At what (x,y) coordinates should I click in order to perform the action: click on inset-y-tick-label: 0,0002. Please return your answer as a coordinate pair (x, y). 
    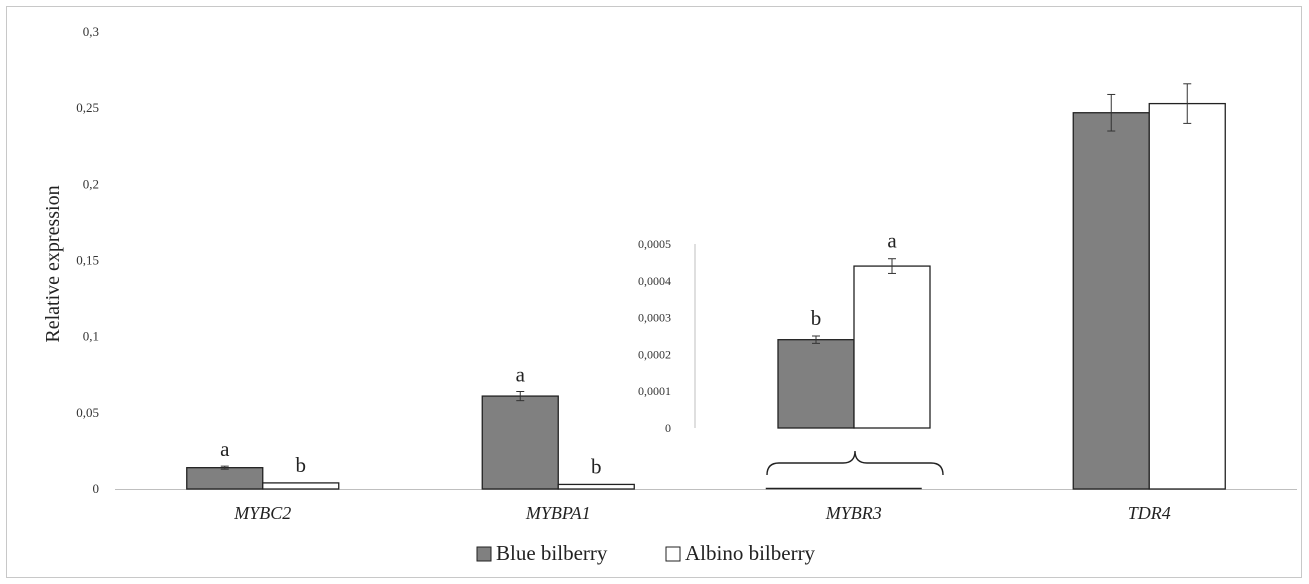
    Looking at the image, I should click on (654, 354).